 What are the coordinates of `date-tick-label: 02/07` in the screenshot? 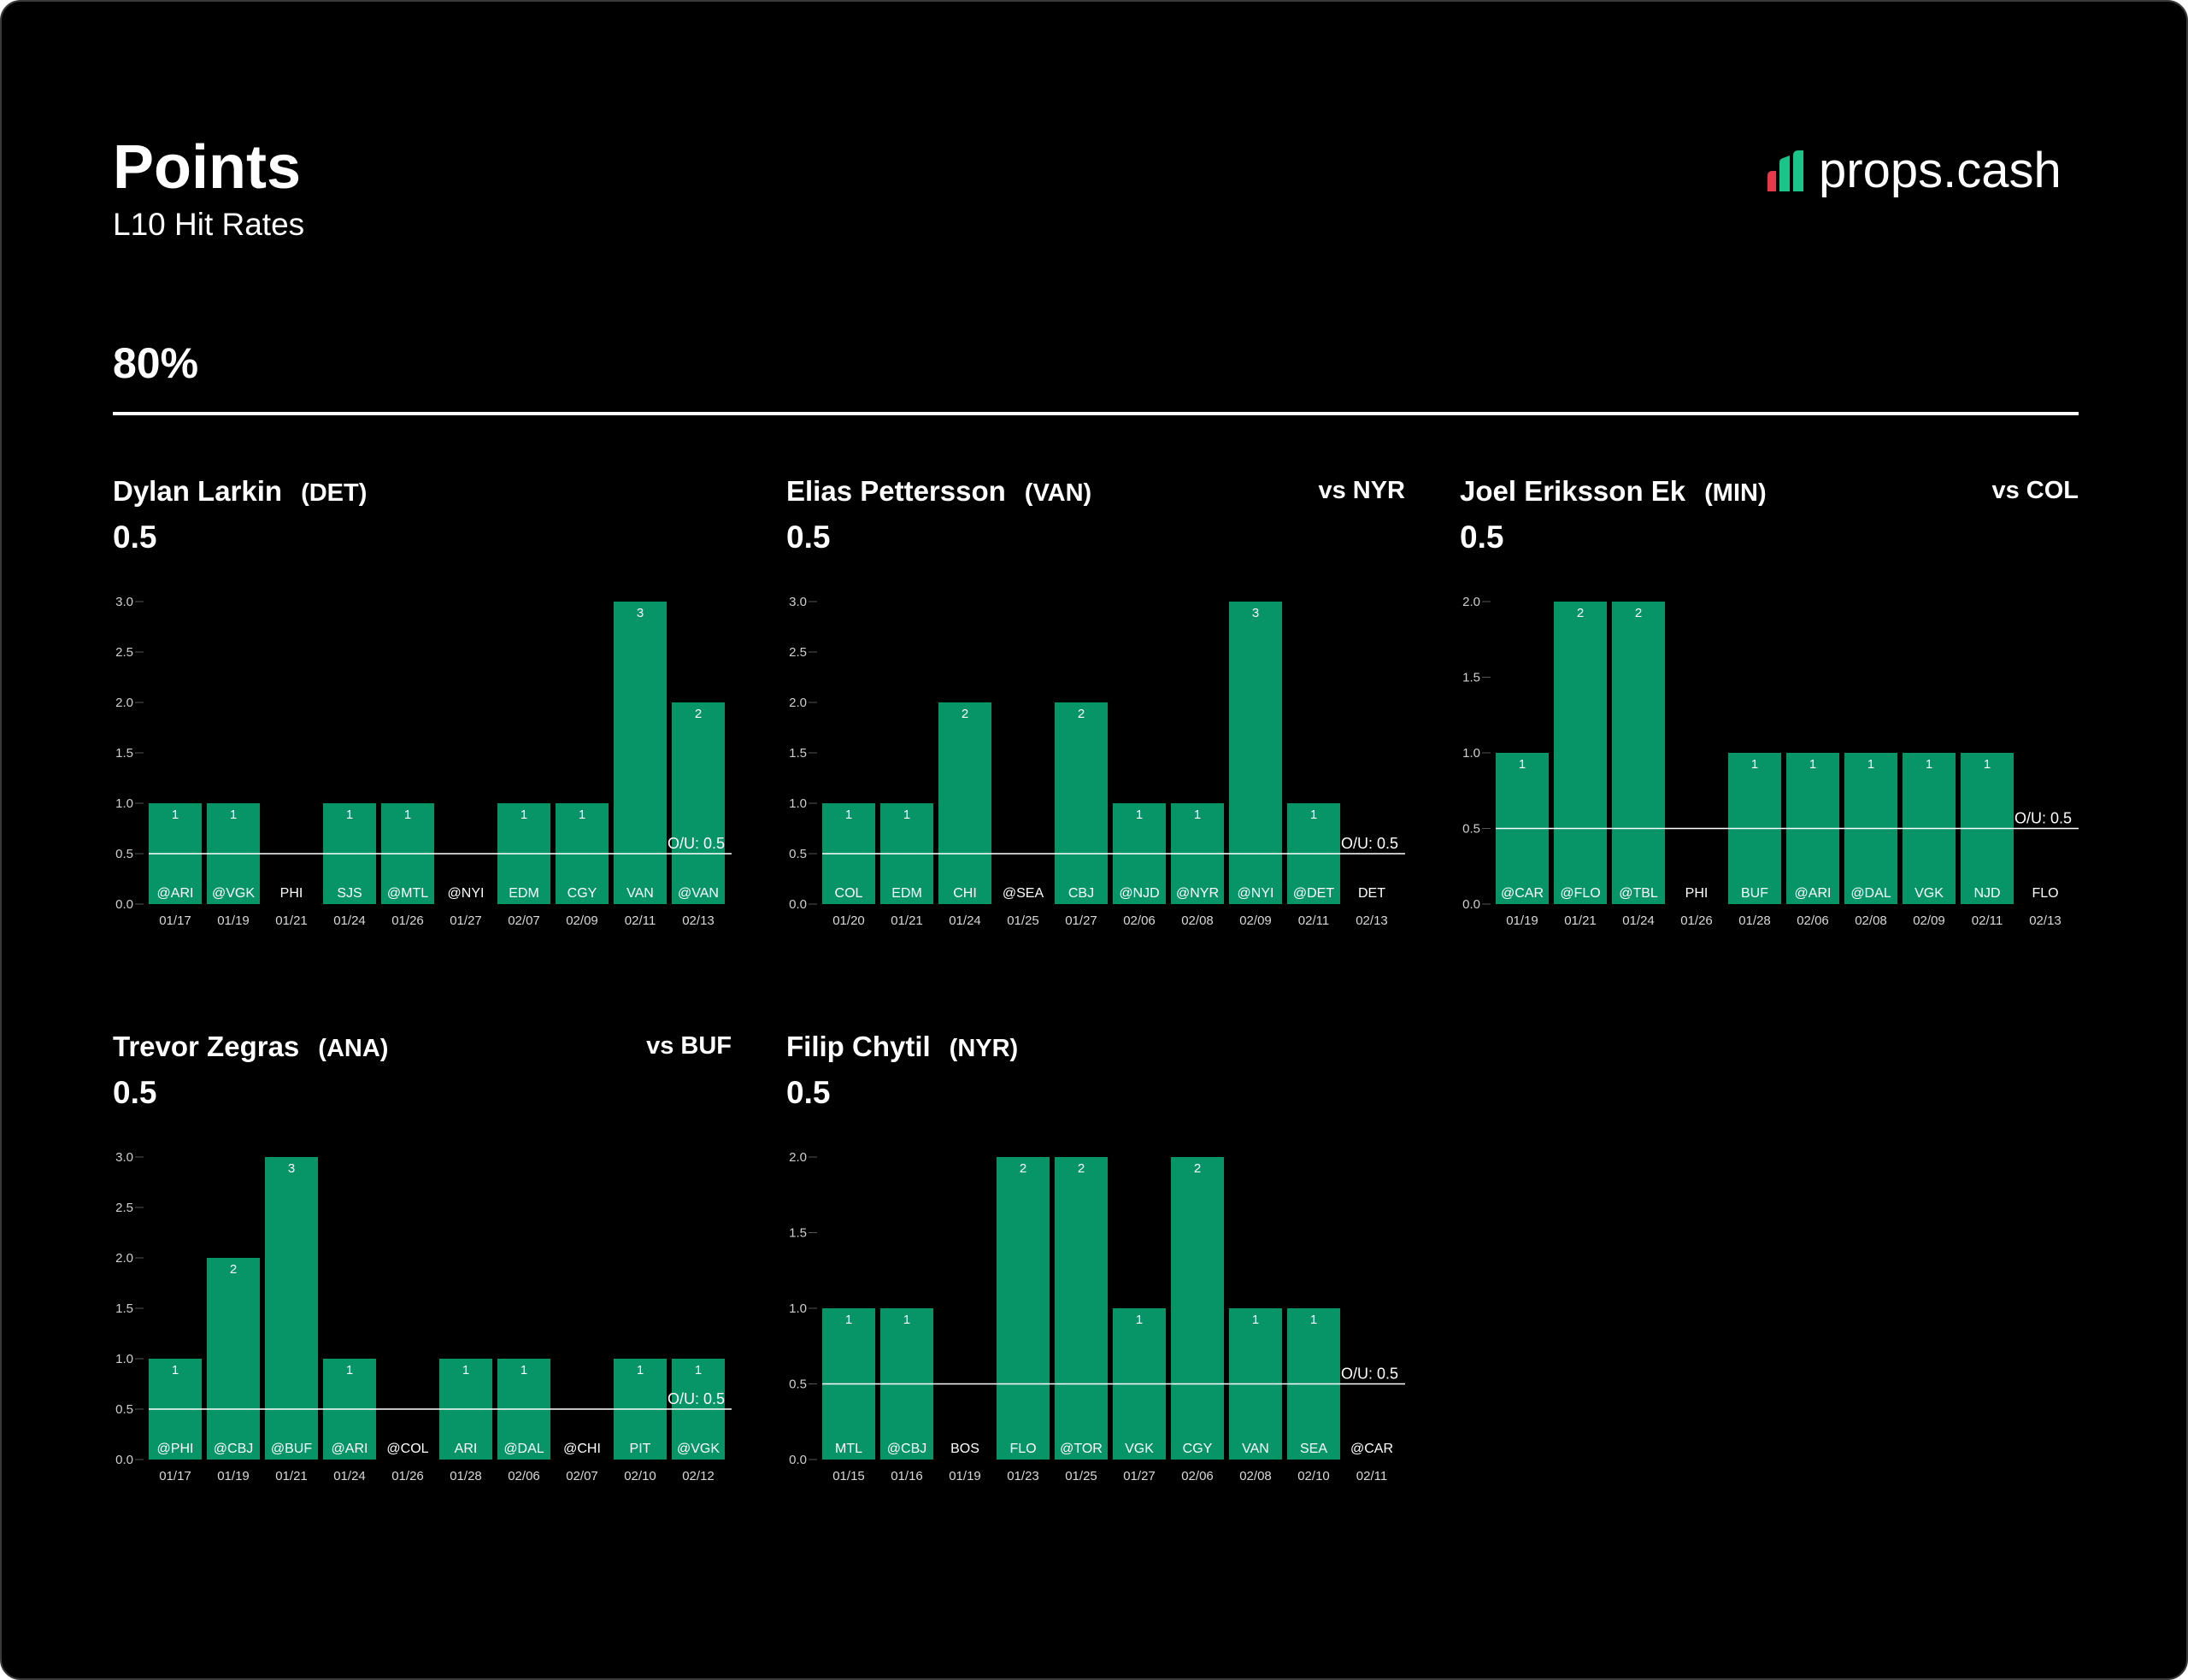 It's located at (582, 1476).